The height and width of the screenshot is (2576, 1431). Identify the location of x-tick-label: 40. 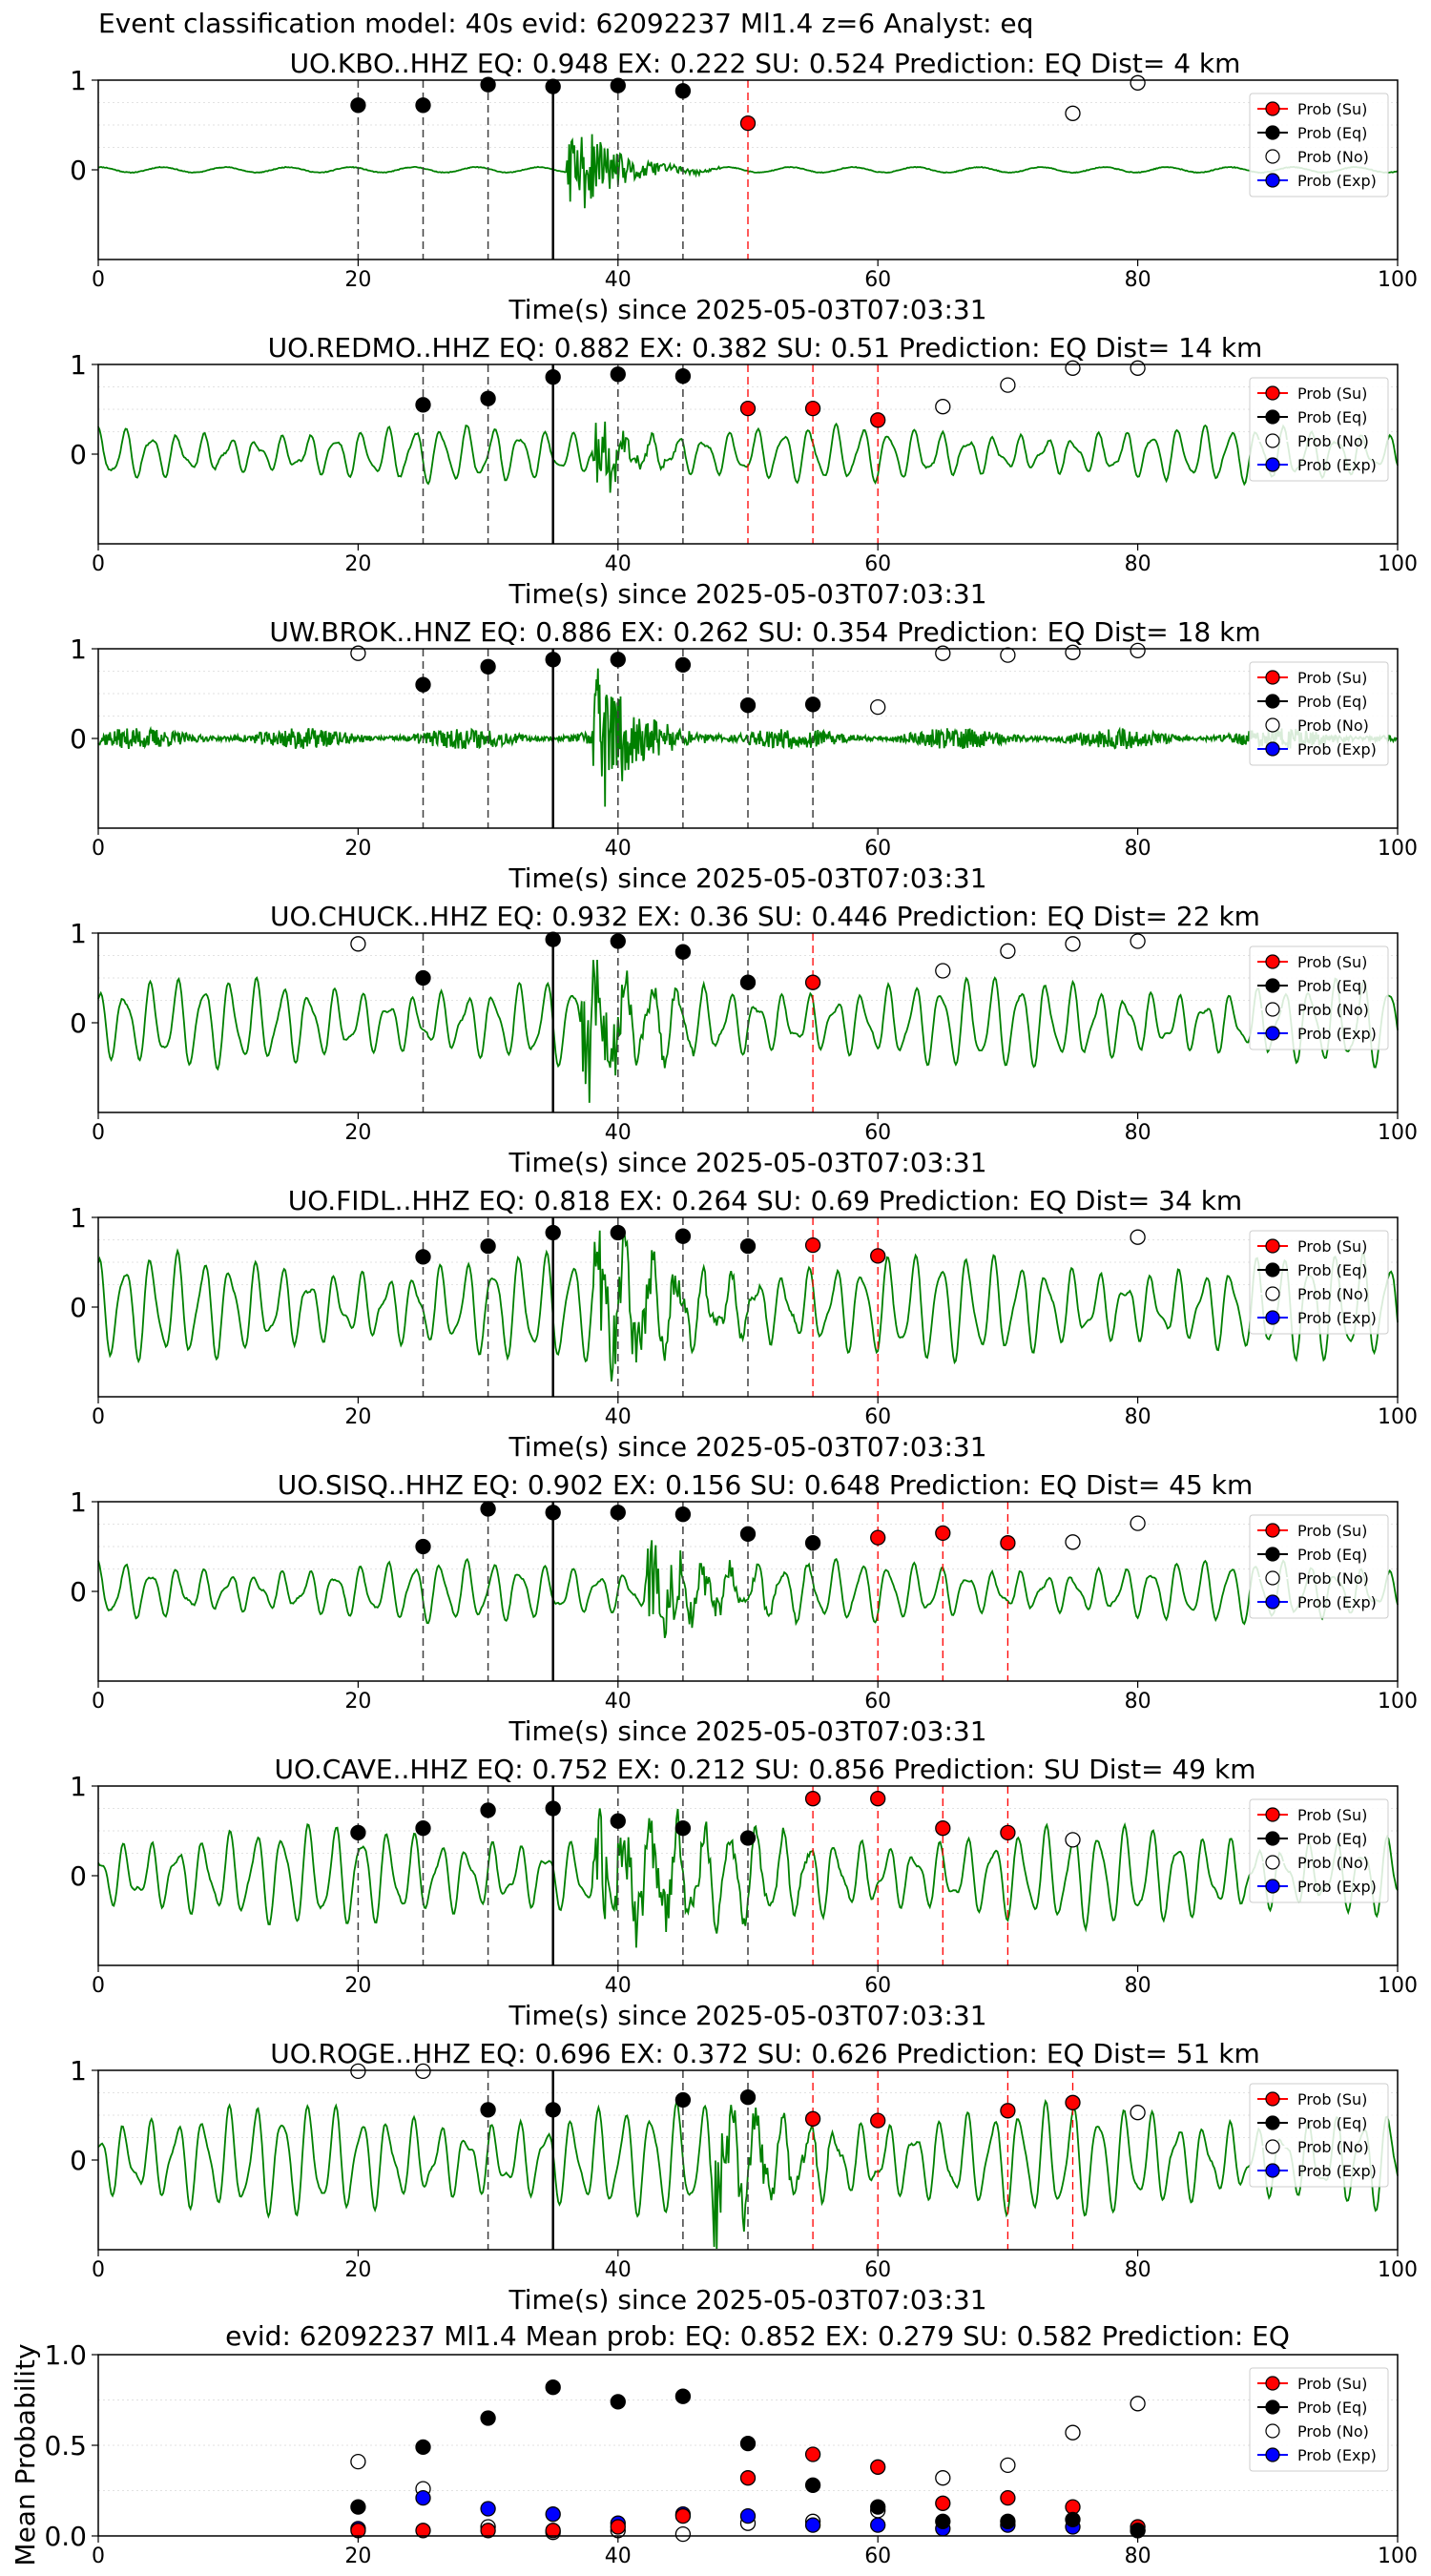
(618, 1417).